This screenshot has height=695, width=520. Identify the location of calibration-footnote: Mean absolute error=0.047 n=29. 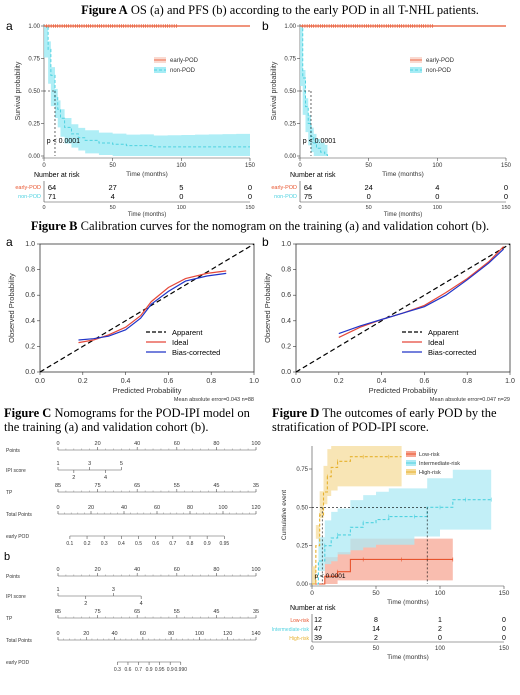
(470, 399).